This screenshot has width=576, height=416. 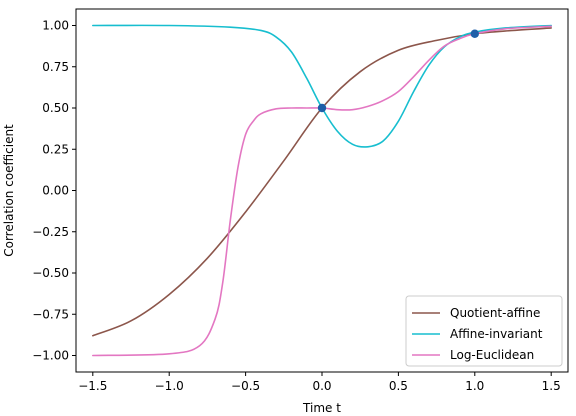 What do you see at coordinates (245, 386) in the screenshot?
I see `x-tick-label: −0.5` at bounding box center [245, 386].